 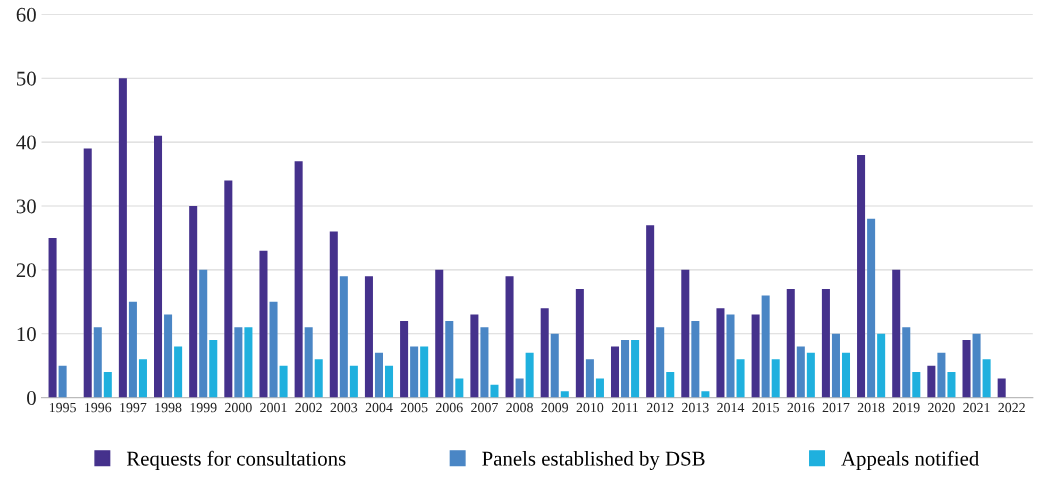 I want to click on y-tick-label: 40, so click(x=26, y=142).